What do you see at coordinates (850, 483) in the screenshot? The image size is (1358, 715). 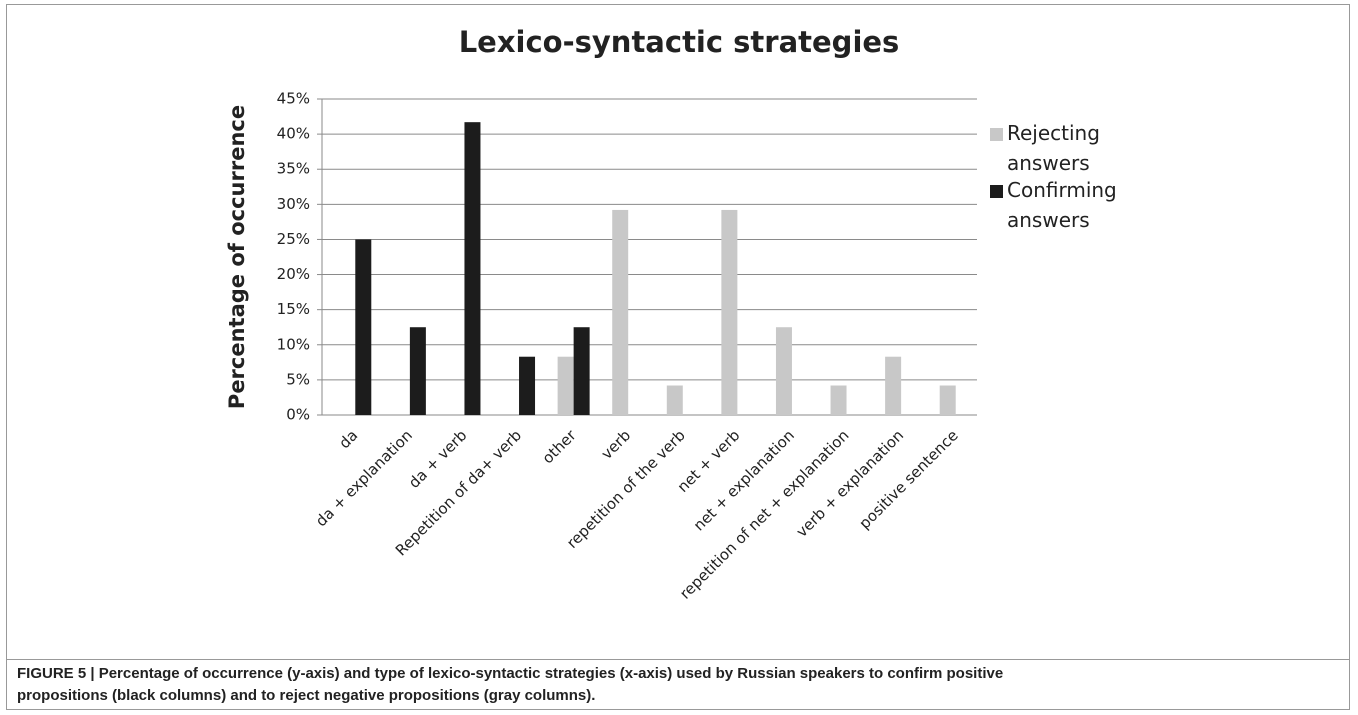 I see `x-tick-label: verb + explanation` at bounding box center [850, 483].